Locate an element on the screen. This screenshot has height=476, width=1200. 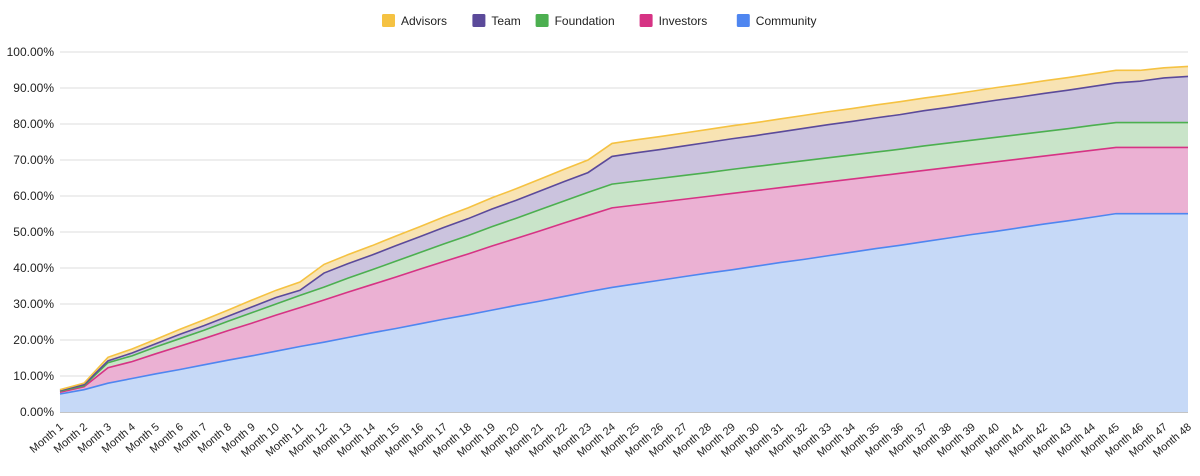
legend-swatch-team is located at coordinates (479, 20).